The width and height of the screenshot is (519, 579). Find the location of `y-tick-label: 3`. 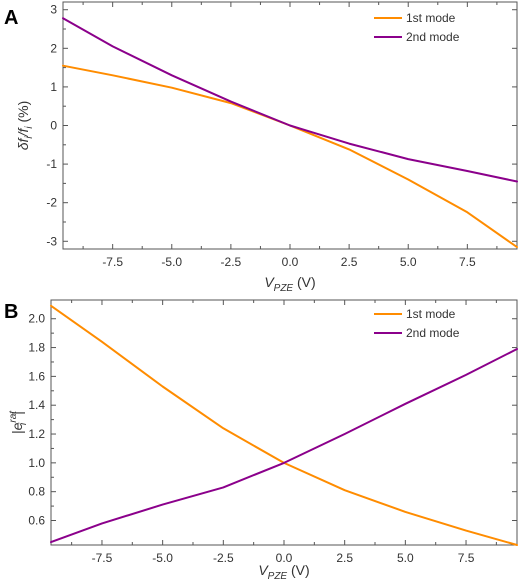

y-tick-label: 3 is located at coordinates (53, 10).